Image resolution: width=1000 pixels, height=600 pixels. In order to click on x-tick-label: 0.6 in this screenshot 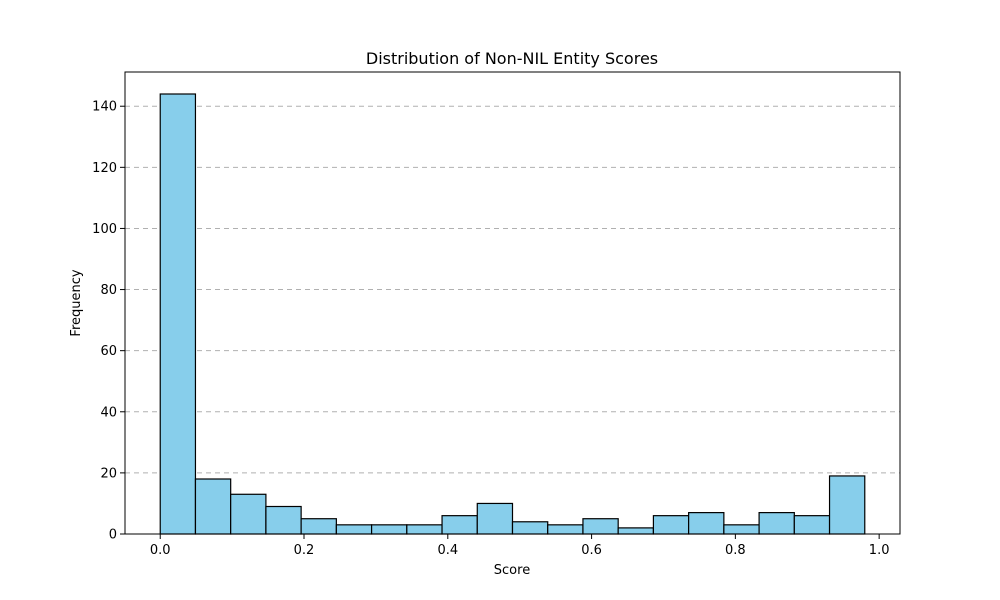, I will do `click(591, 550)`.